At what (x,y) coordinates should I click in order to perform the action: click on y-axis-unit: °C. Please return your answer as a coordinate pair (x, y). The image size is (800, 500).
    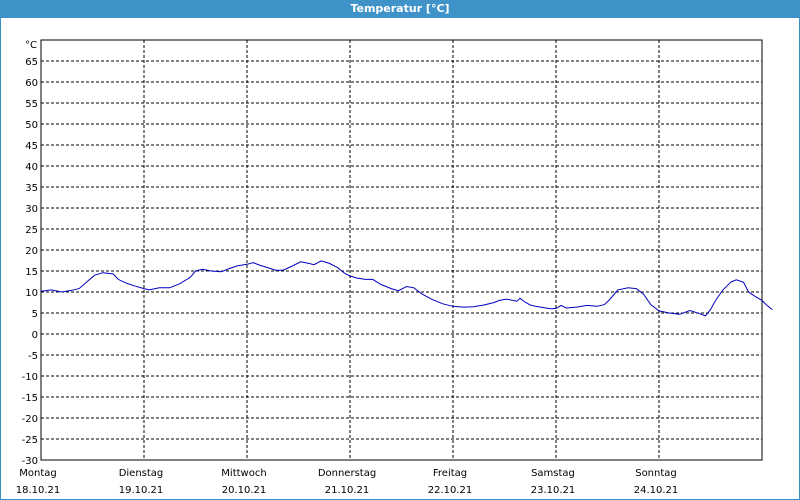
    Looking at the image, I should click on (31, 45).